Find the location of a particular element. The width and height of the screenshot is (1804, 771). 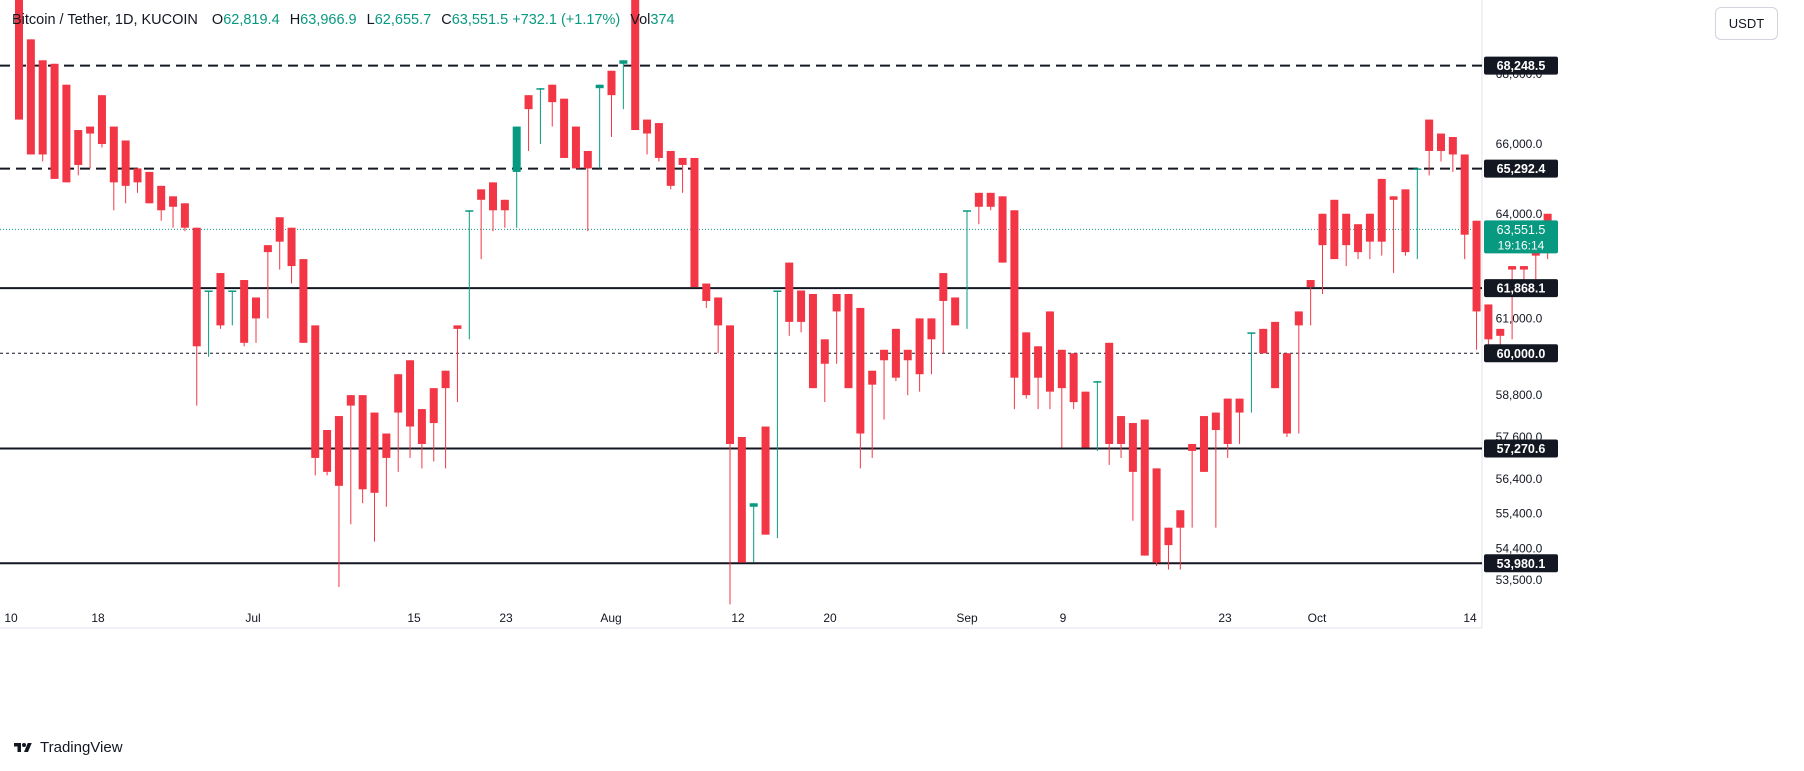

price-tick-label: 56,400.0 is located at coordinates (1519, 479).